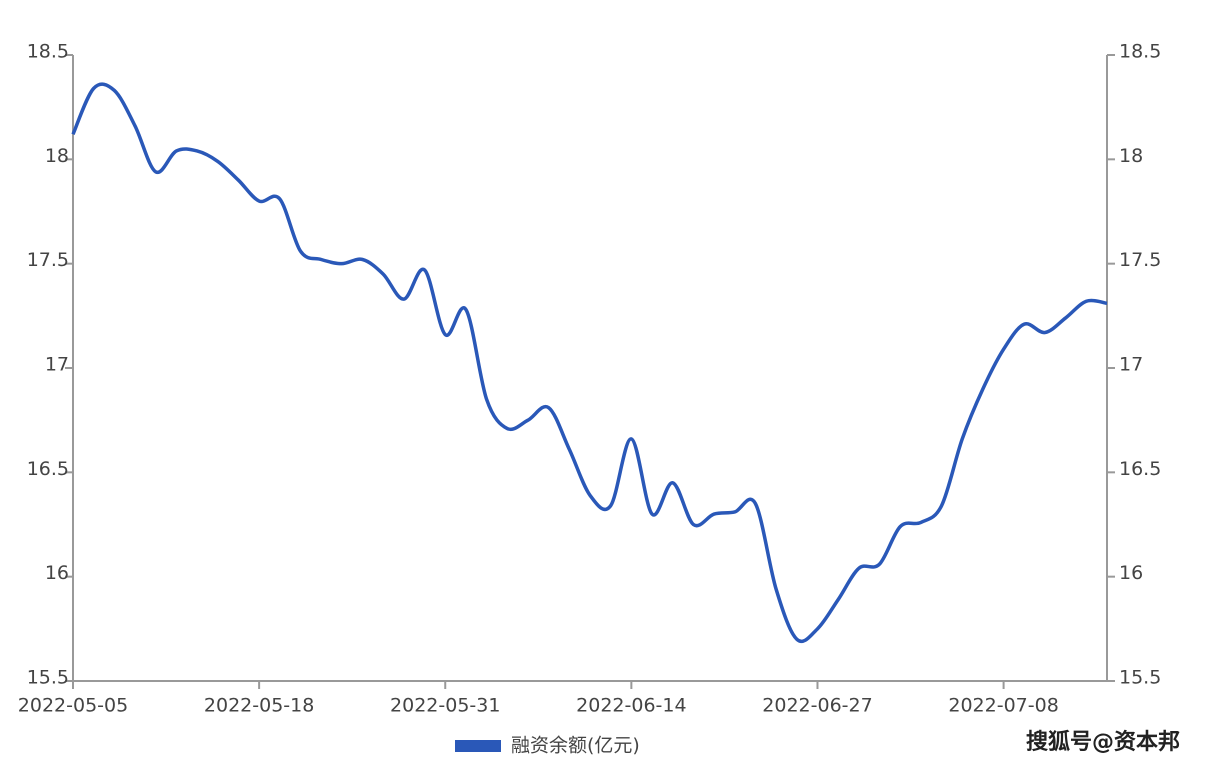 This screenshot has height=768, width=1208. I want to click on y2-tick-label: 18.5, so click(1140, 52).